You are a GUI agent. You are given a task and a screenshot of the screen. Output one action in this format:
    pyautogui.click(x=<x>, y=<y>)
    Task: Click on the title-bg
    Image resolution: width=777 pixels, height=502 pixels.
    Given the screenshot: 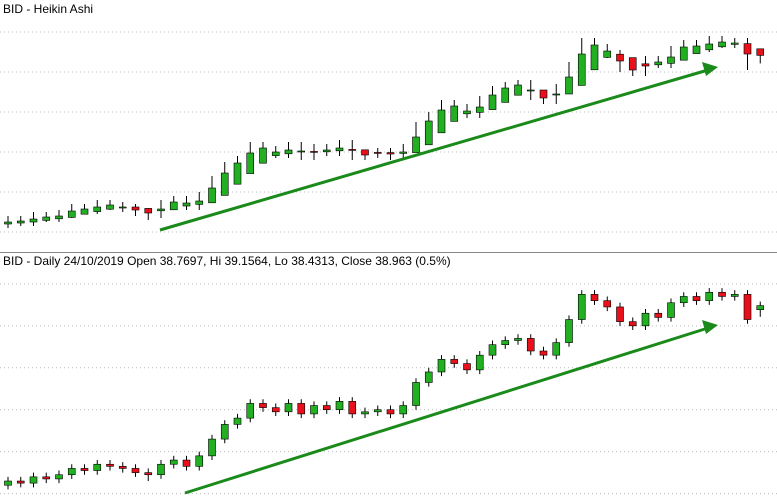 What is the action you would take?
    pyautogui.click(x=60, y=10)
    